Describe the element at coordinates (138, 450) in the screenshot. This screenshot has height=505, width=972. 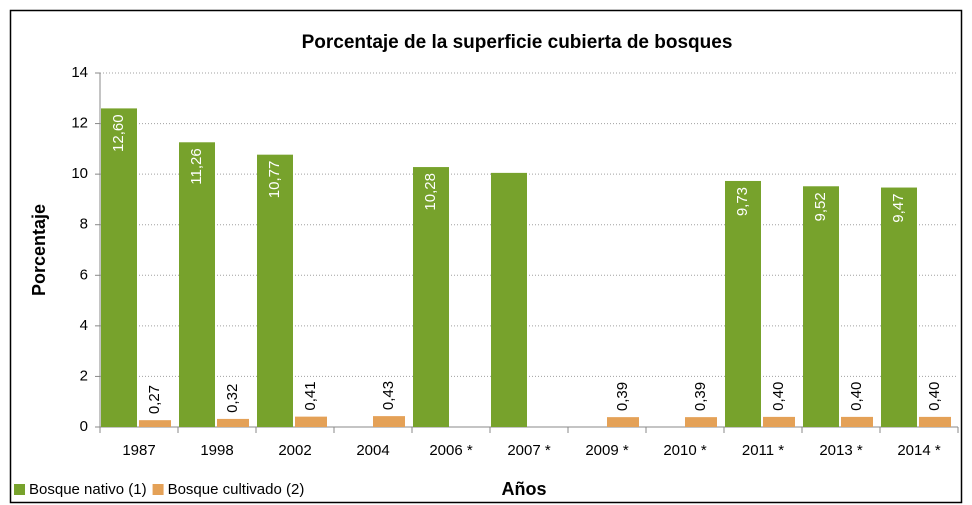
I see `x-tick-label: 1987` at that location.